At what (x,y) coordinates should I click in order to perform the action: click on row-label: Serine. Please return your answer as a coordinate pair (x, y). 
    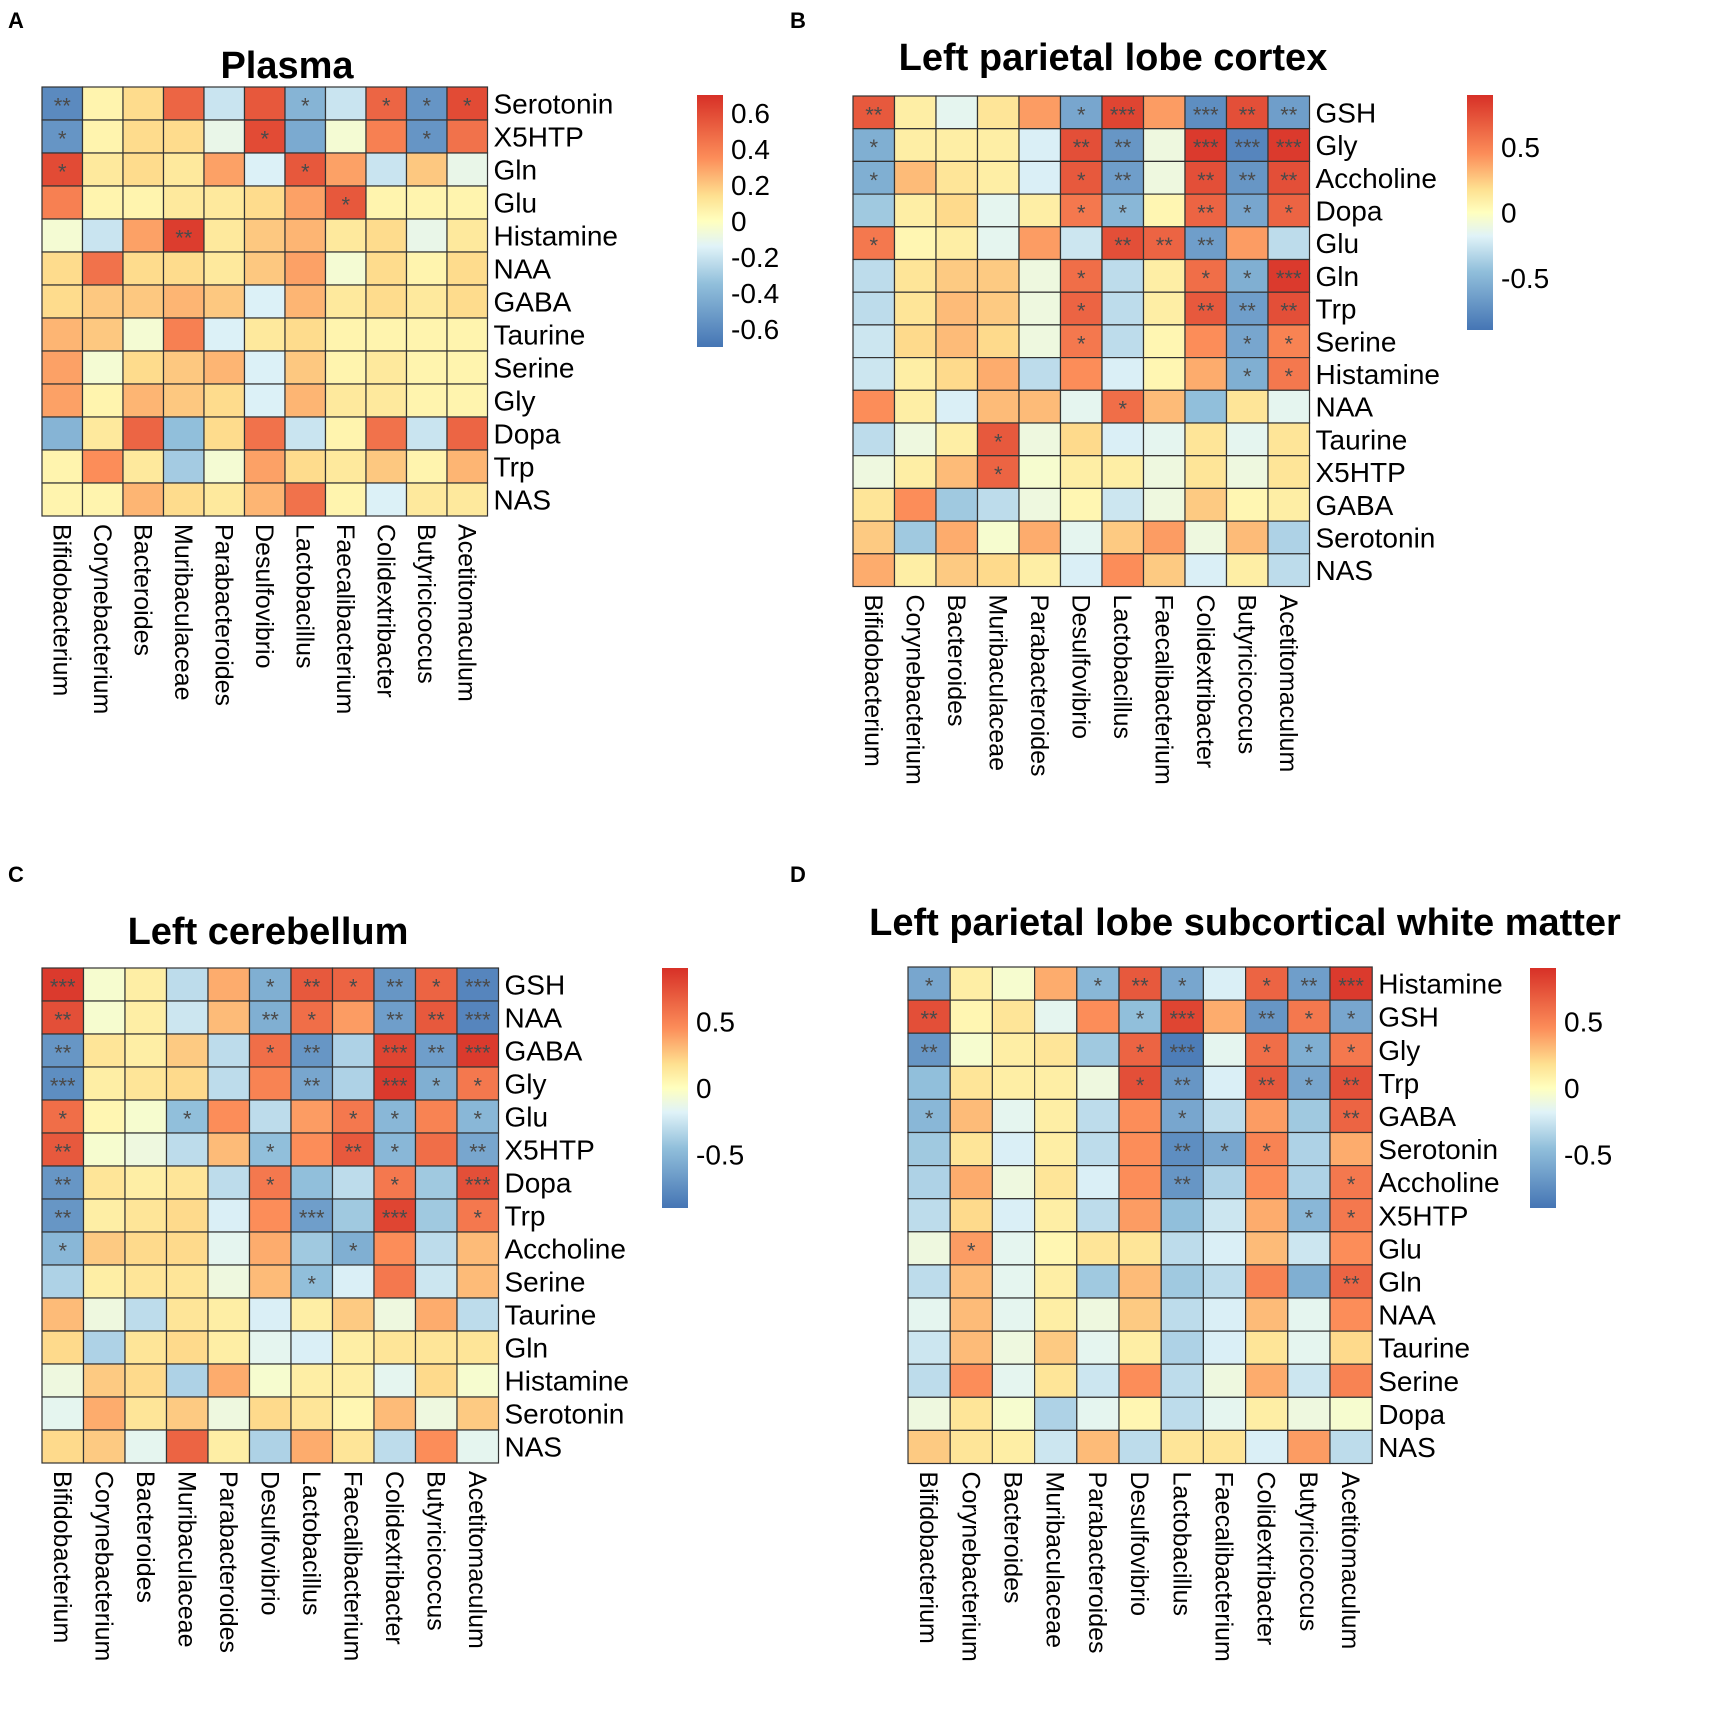
    Looking at the image, I should click on (545, 1282).